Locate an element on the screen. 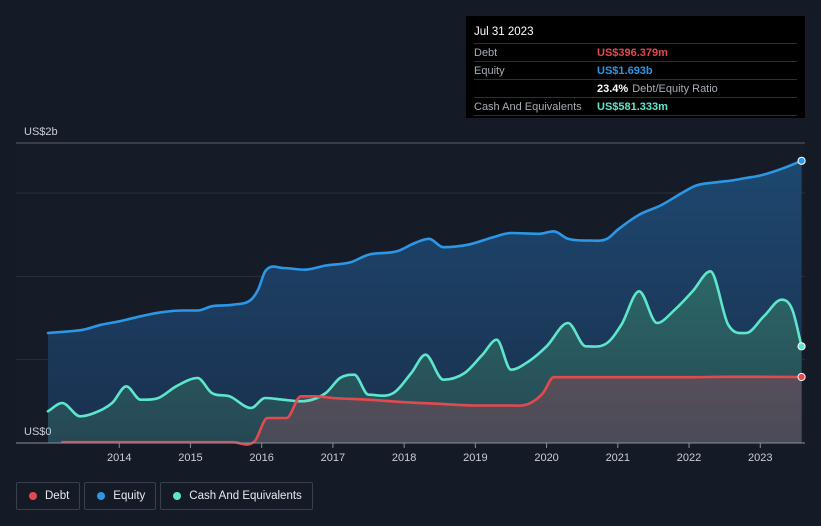  legend-debt-label: Debt is located at coordinates (57, 496).